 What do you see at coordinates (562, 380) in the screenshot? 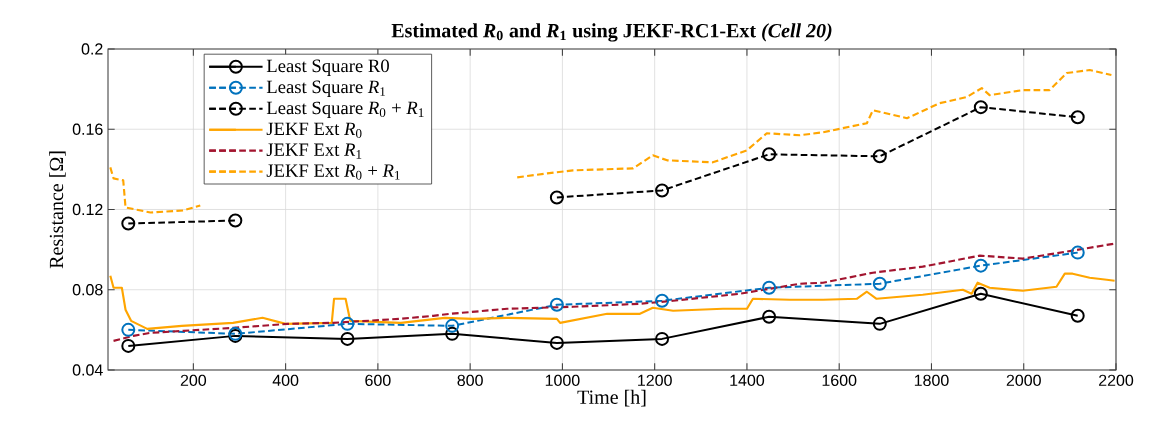
I see `x-tick-label: 1000` at bounding box center [562, 380].